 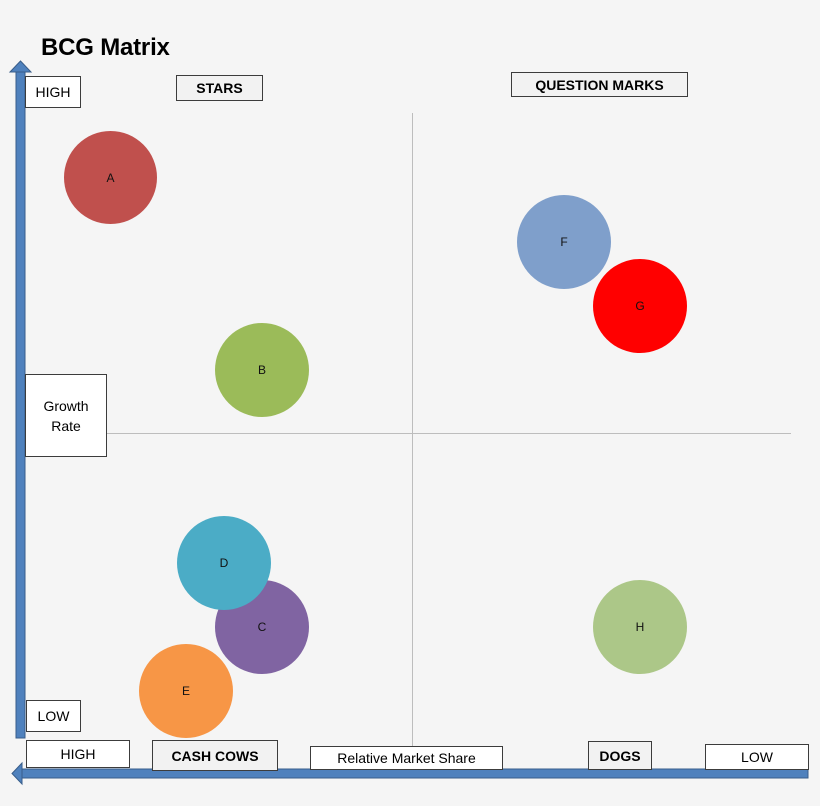 What do you see at coordinates (53, 92) in the screenshot?
I see `y-axis-high-label: HIGH` at bounding box center [53, 92].